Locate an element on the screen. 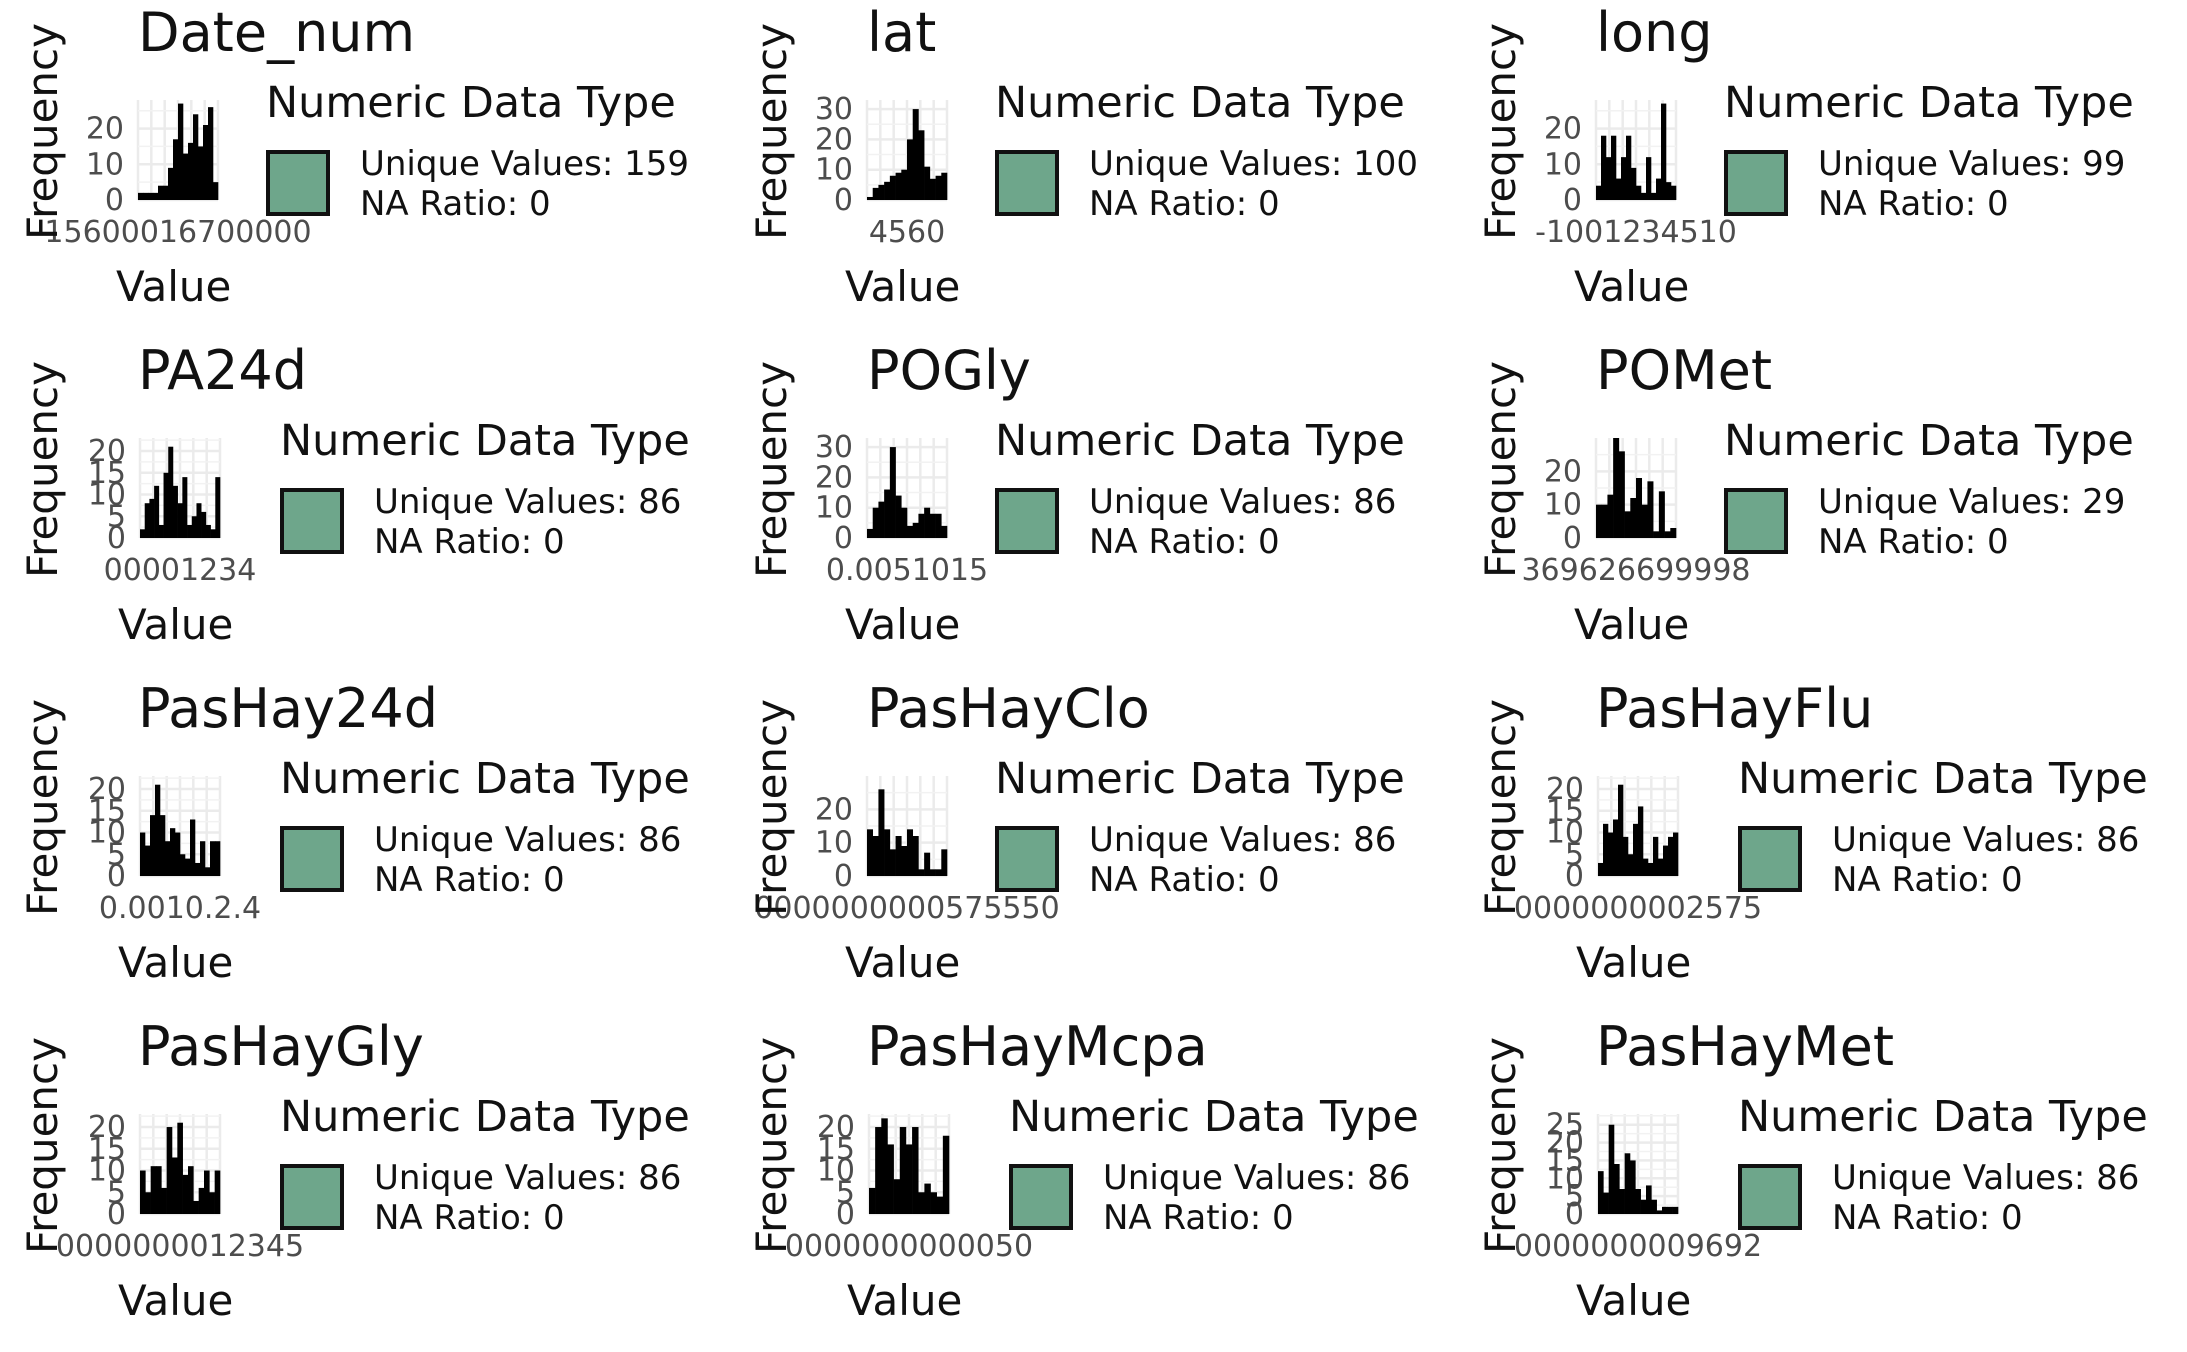 The image size is (2187, 1352). panel-title: PasHay24d is located at coordinates (288, 708).